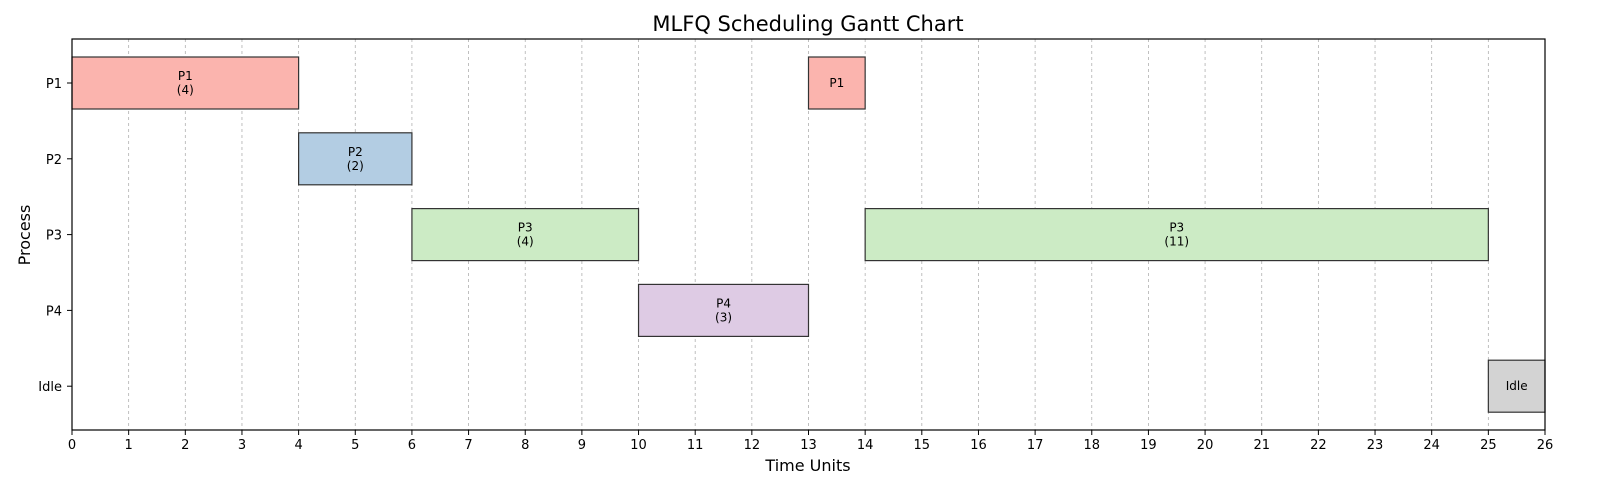  I want to click on bar-label-4: P1, so click(836, 83).